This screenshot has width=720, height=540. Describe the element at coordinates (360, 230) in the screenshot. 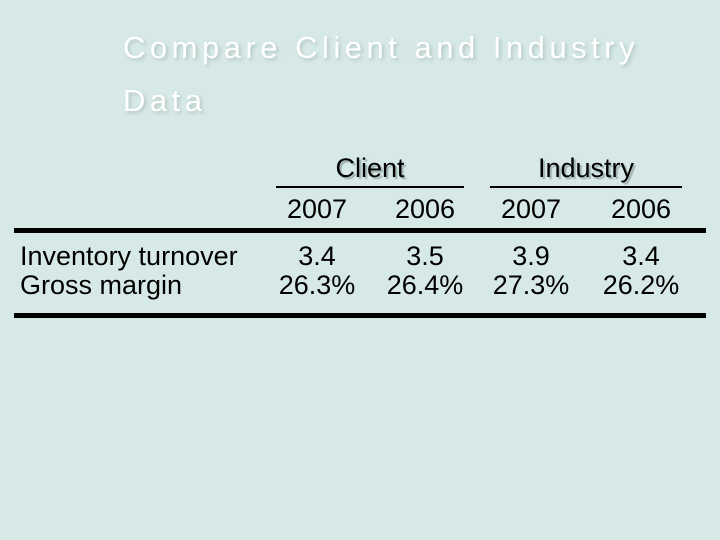

I see `table-rule-top` at that location.